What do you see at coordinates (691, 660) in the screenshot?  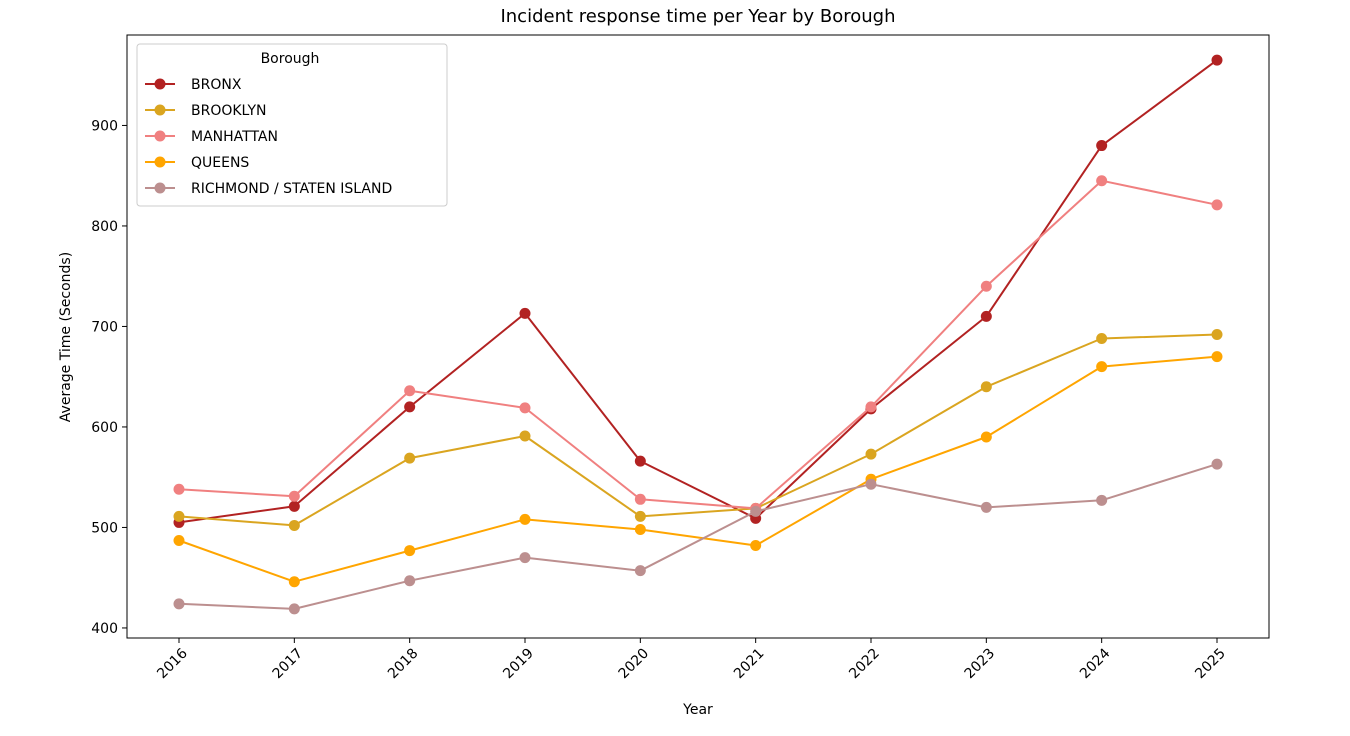 I see `x-axis: 2016 2017 2018 2019 2020 2021 2022 2023 2024 2025` at bounding box center [691, 660].